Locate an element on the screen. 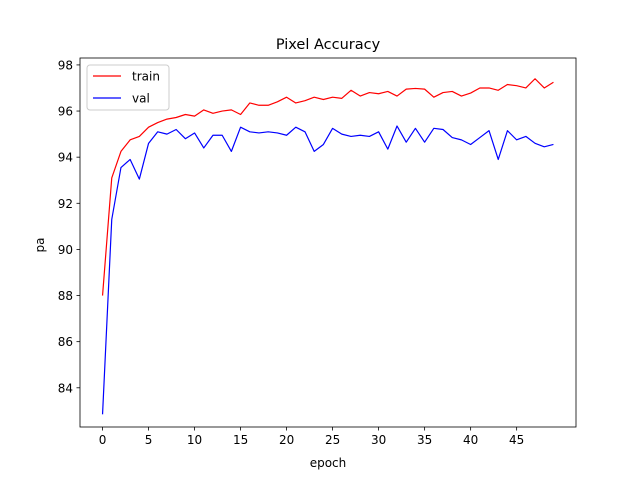 This screenshot has width=640, height=480. legend-label-train: train is located at coordinates (146, 77).